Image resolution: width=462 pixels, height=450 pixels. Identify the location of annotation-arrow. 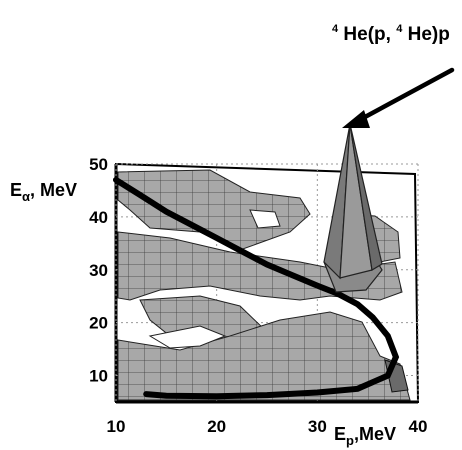
(398, 97).